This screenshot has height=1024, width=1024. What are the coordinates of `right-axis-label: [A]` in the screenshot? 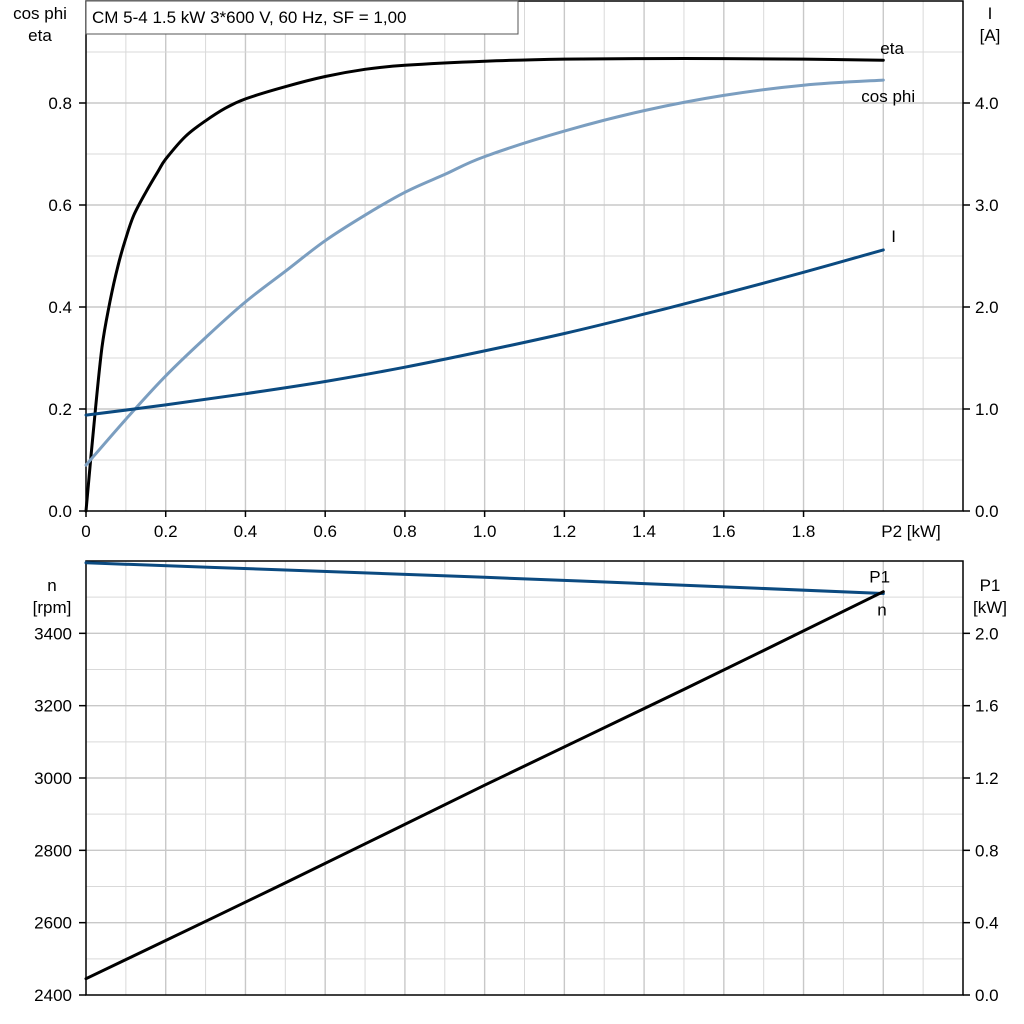 It's located at (990, 35).